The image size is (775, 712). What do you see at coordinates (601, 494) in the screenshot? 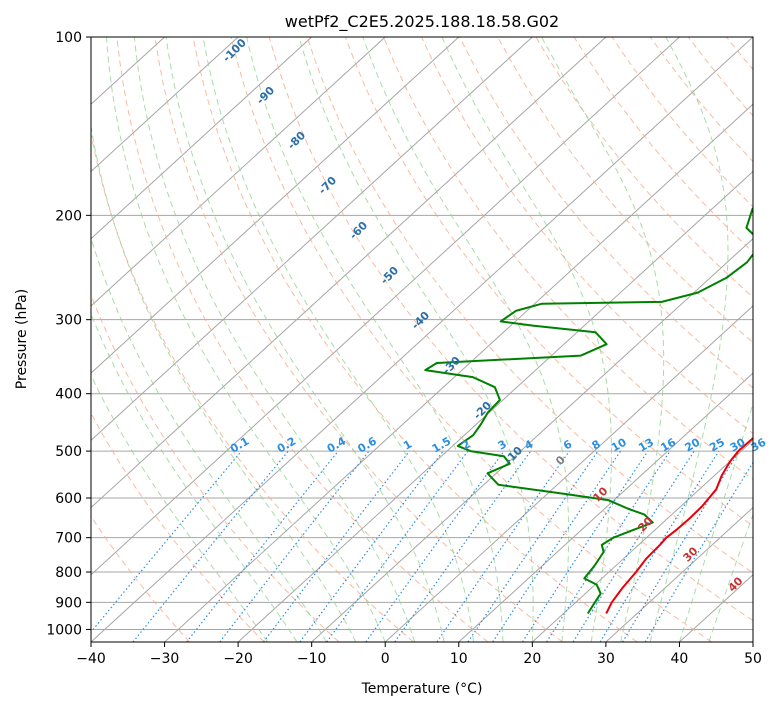
I see `adiabat-label: 10` at bounding box center [601, 494].